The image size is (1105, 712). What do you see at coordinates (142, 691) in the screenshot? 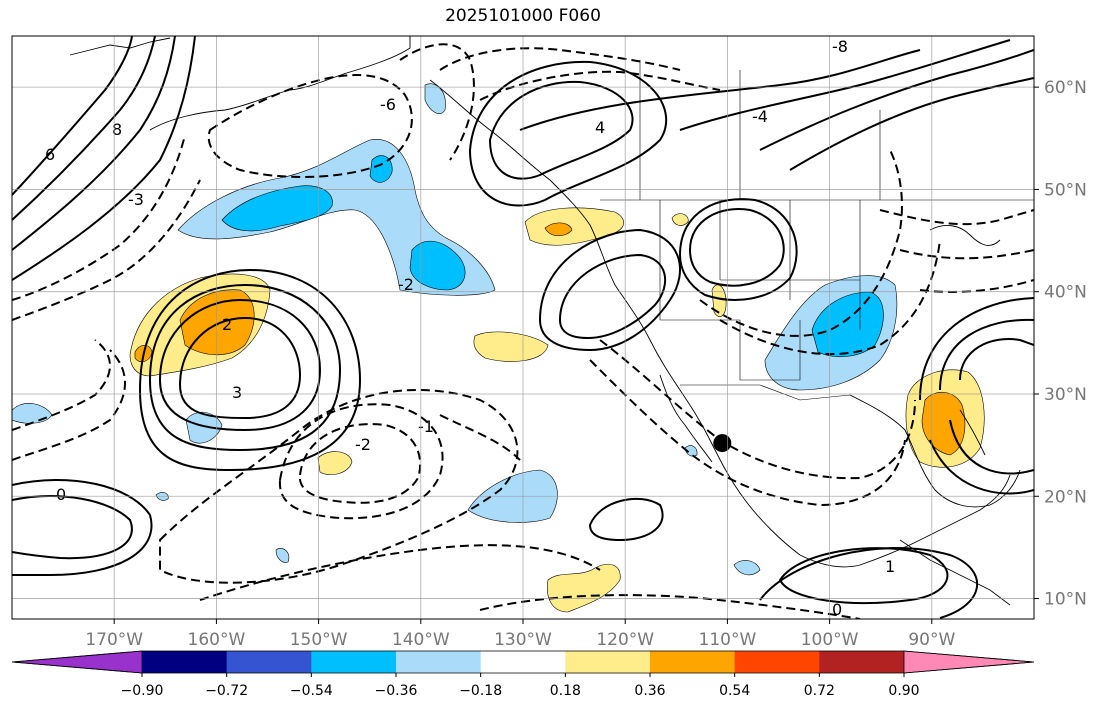
I see `colorbar-tick-label: −0.90` at bounding box center [142, 691].